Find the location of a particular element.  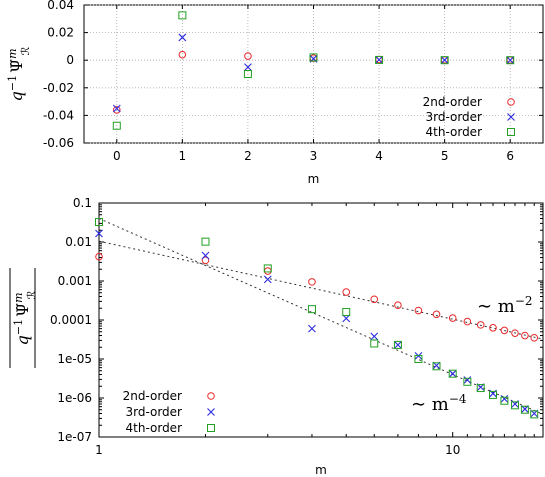

top-x-tick-label: 3 is located at coordinates (314, 156).